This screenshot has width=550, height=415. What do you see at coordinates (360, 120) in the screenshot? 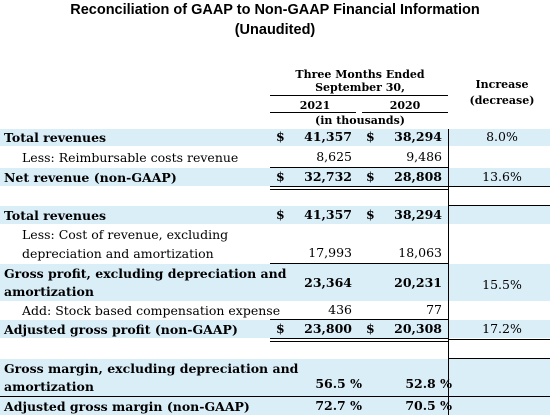
I see `units-header: (in thousands)` at bounding box center [360, 120].